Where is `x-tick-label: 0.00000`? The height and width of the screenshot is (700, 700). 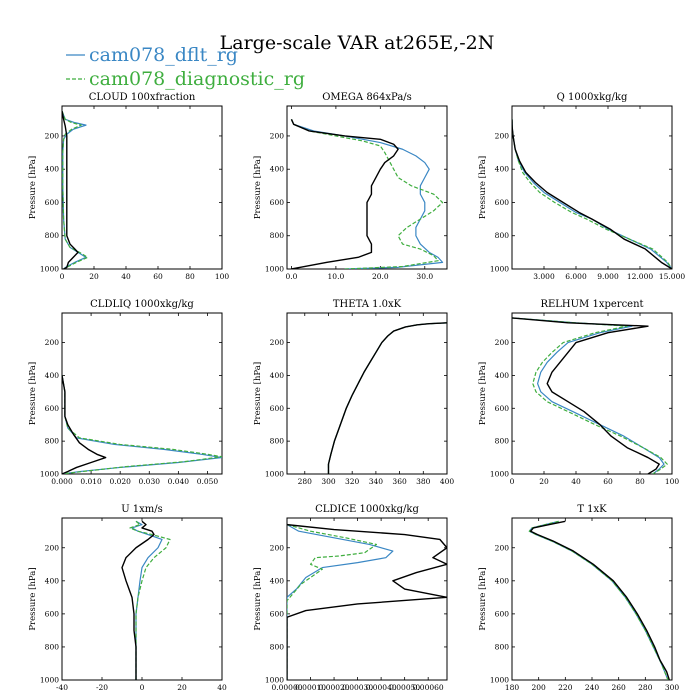 x-tick-label: 0.00000 is located at coordinates (286, 687).